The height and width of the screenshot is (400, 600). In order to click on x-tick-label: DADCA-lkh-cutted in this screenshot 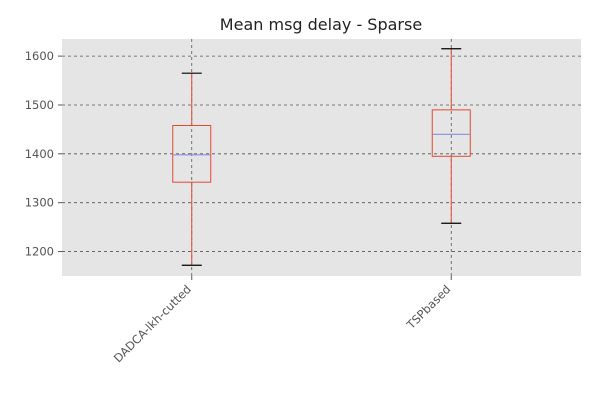, I will do `click(152, 323)`.